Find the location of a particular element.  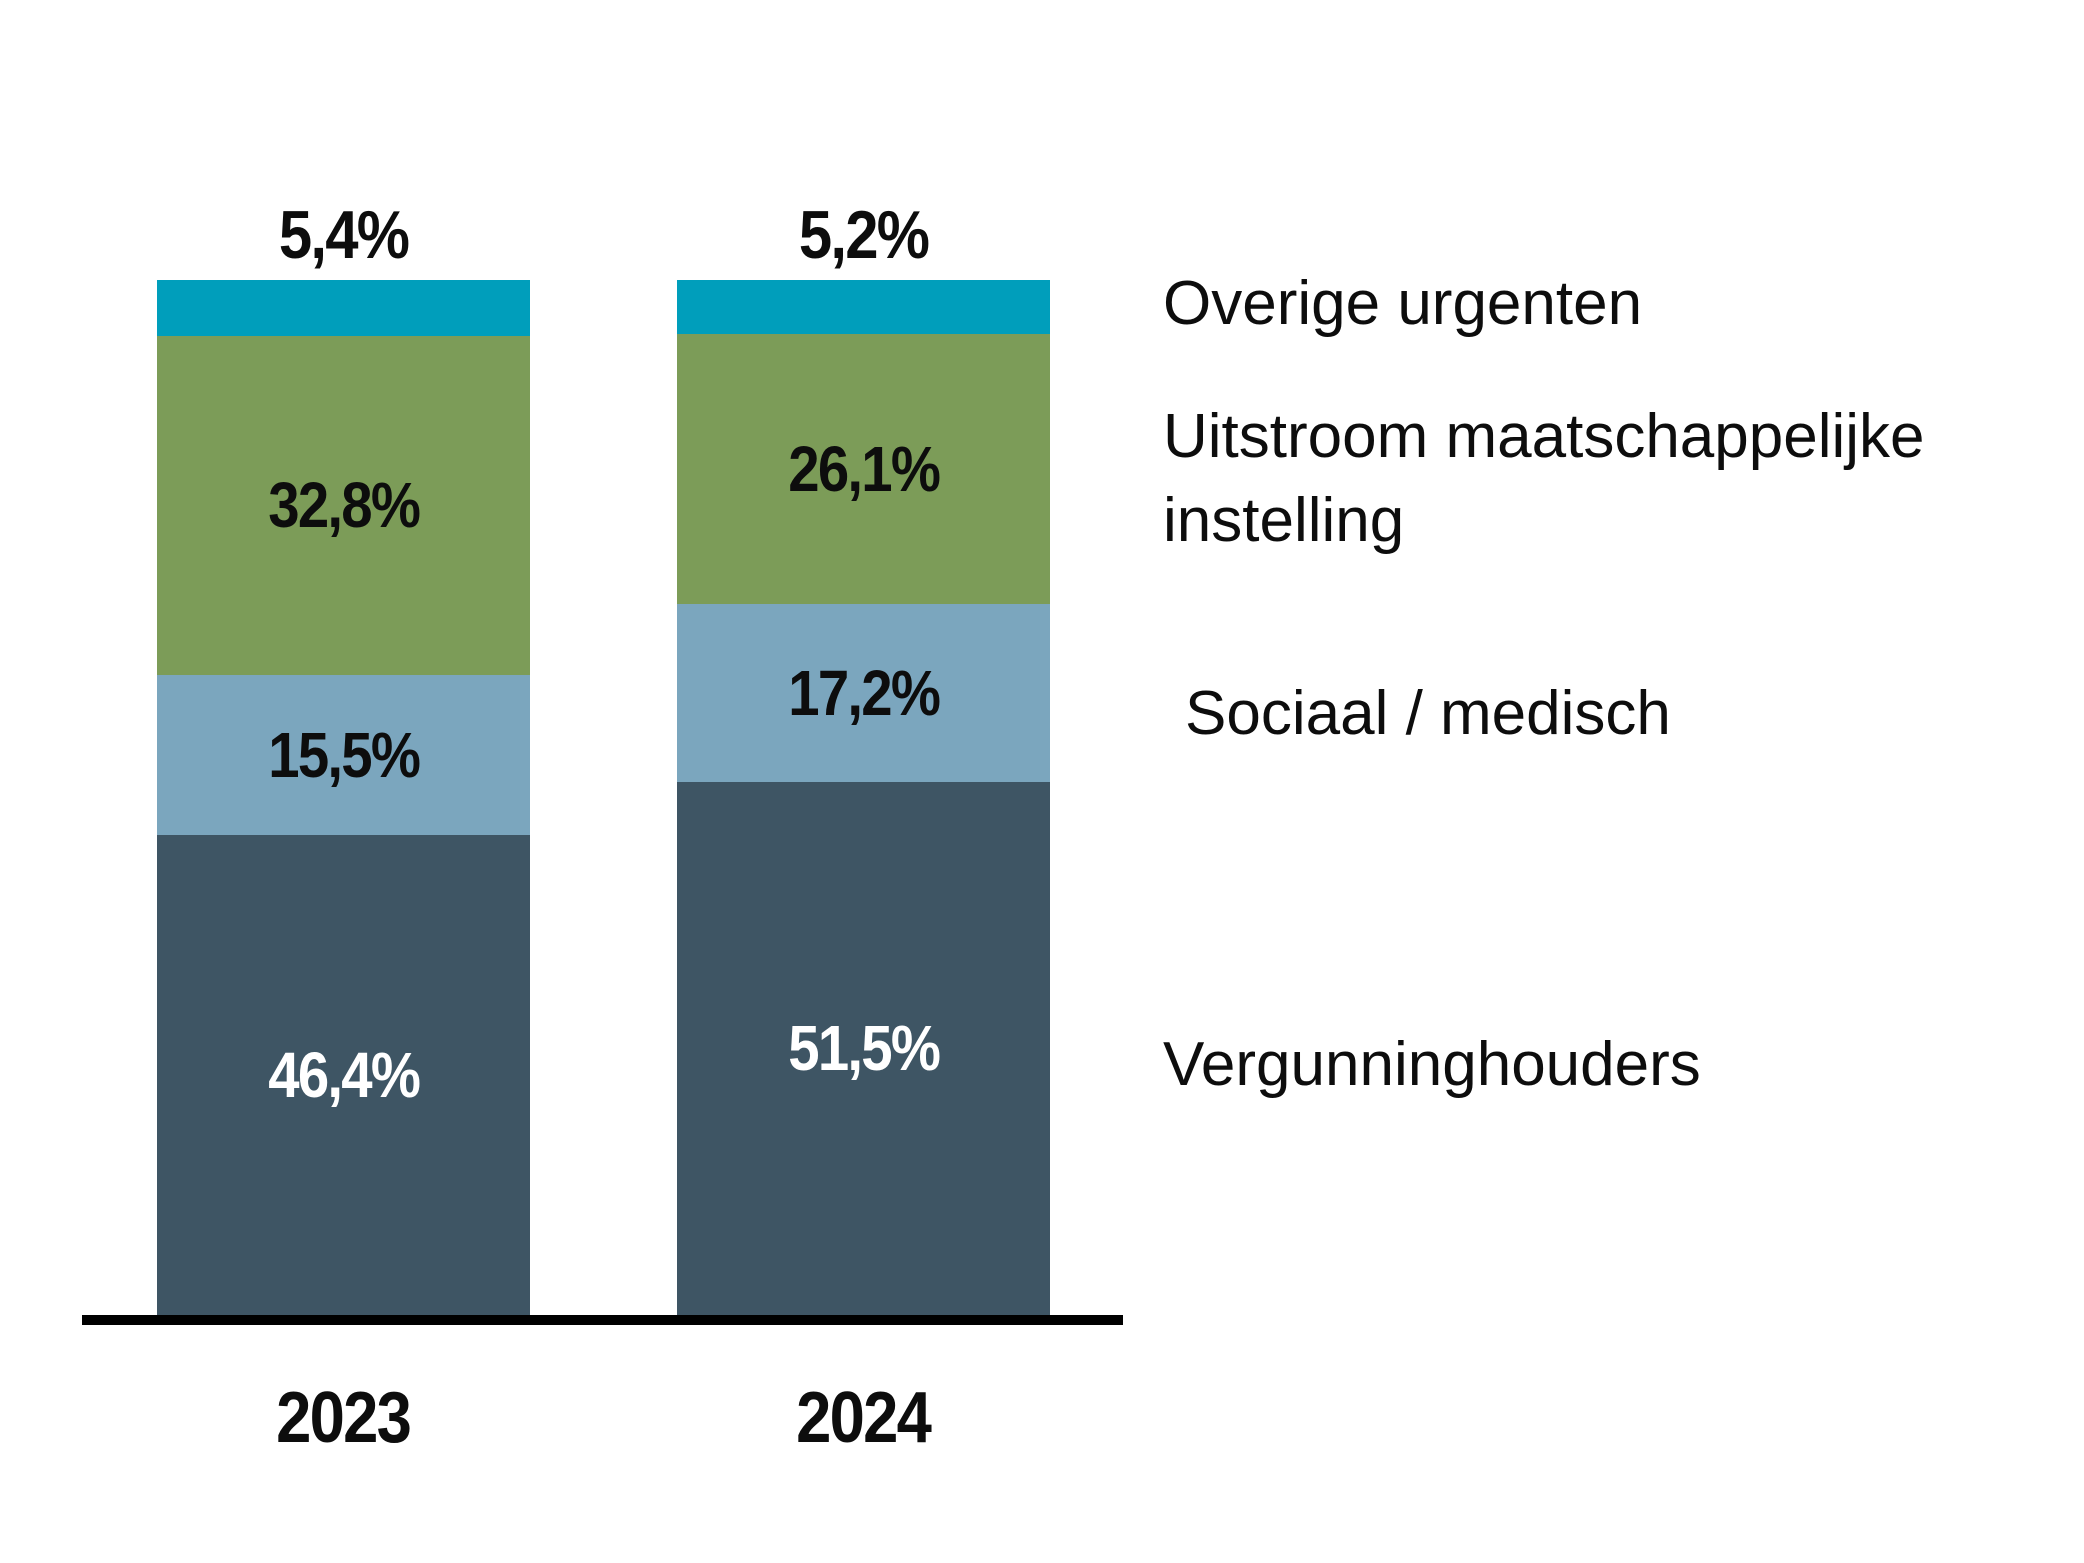

value-label-uitstroom-maatschappelijke-instelling-2023: 32,8% is located at coordinates (344, 505).